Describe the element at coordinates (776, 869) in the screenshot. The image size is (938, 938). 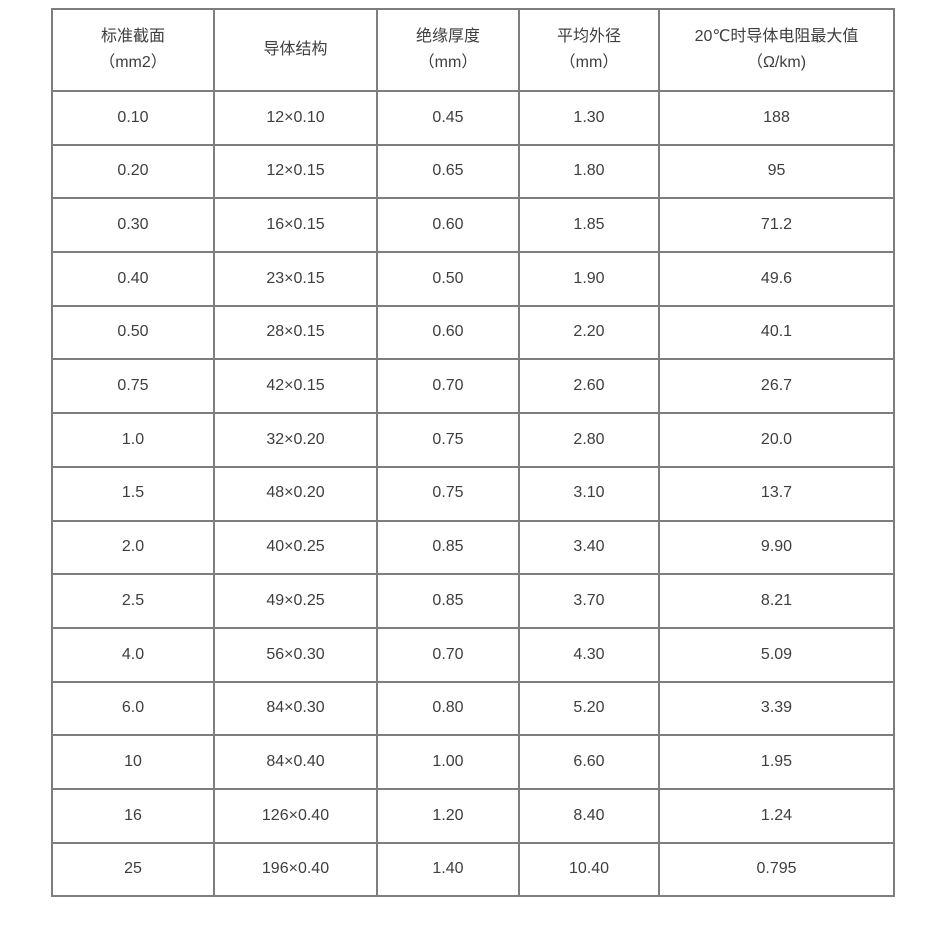
I see `table-cell: 0.795` at that location.